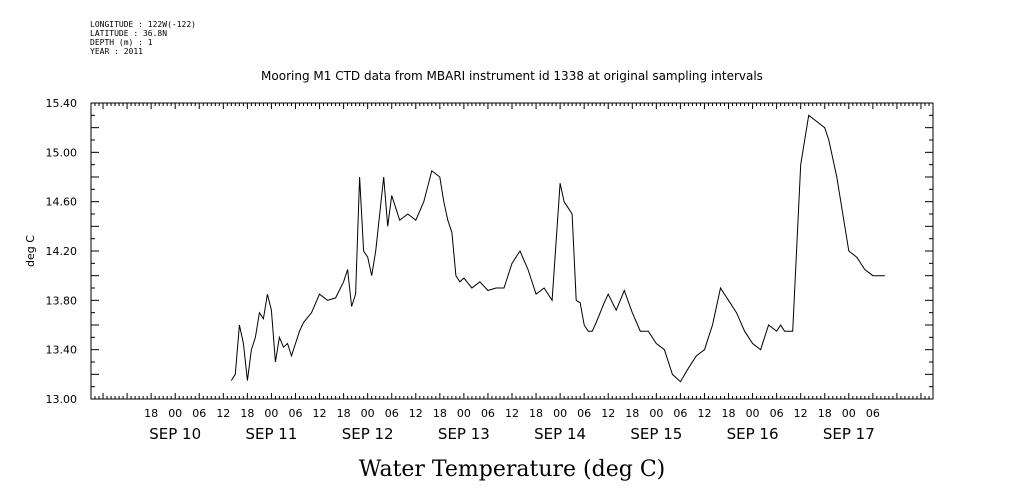 Image resolution: width=1009 pixels, height=504 pixels. I want to click on y-axis-label: deg C, so click(30, 251).